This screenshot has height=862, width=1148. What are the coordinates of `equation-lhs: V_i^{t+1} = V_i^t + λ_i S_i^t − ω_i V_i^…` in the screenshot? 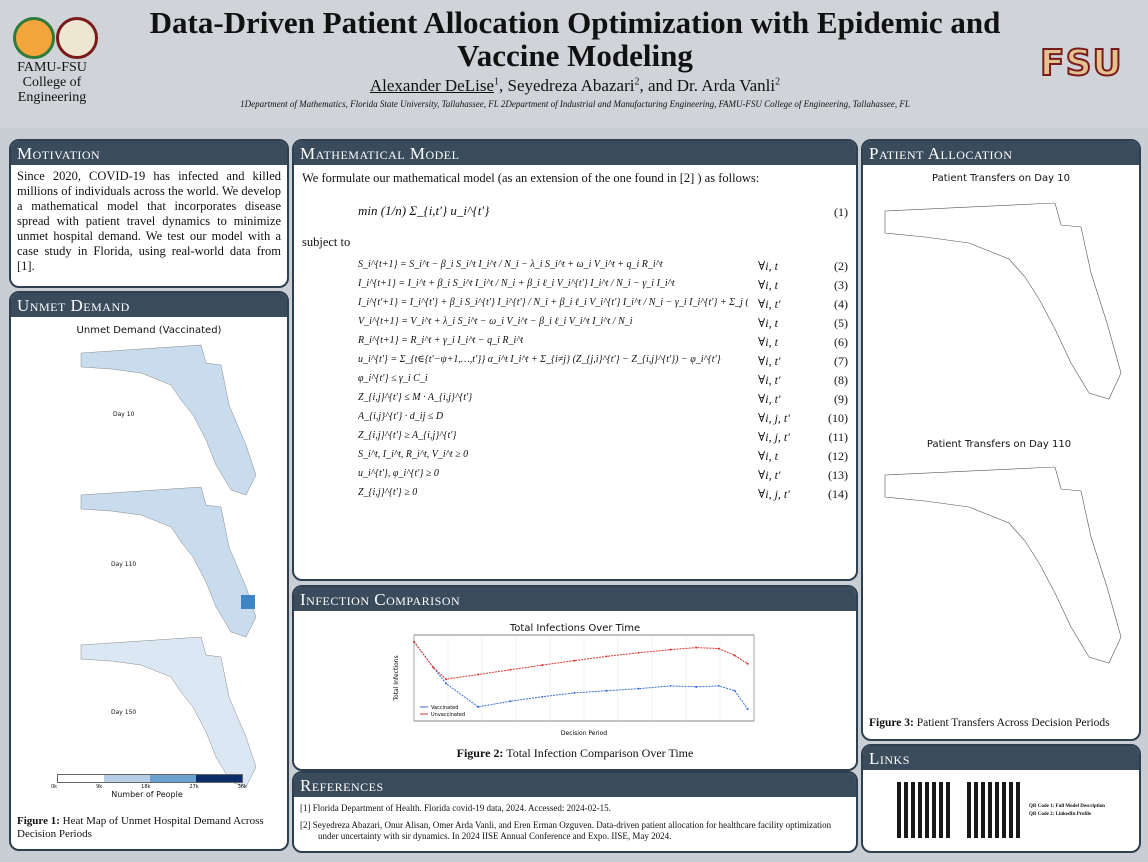 It's located at (495, 321).